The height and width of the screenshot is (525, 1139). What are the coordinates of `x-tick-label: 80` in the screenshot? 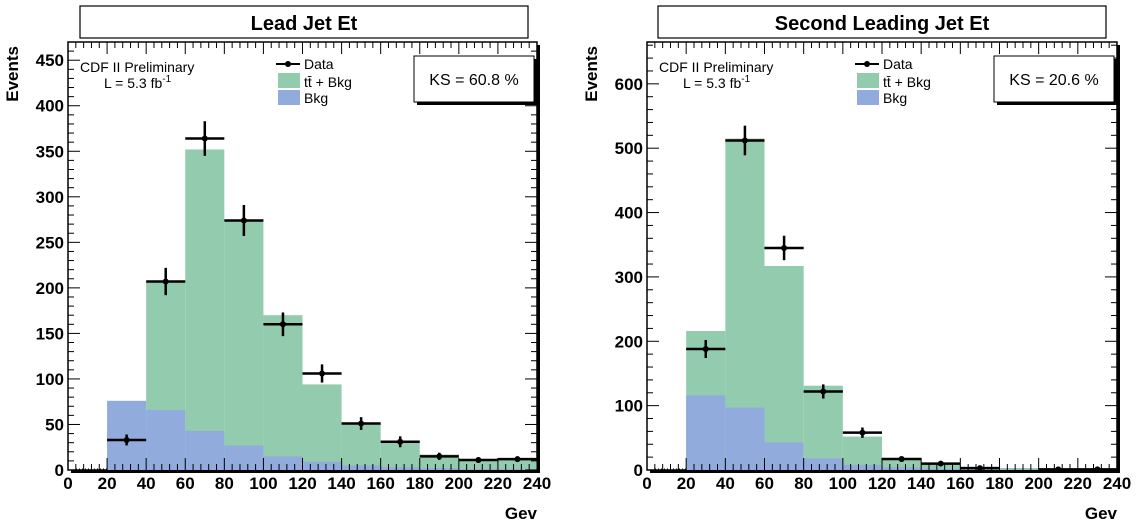 It's located at (224, 483).